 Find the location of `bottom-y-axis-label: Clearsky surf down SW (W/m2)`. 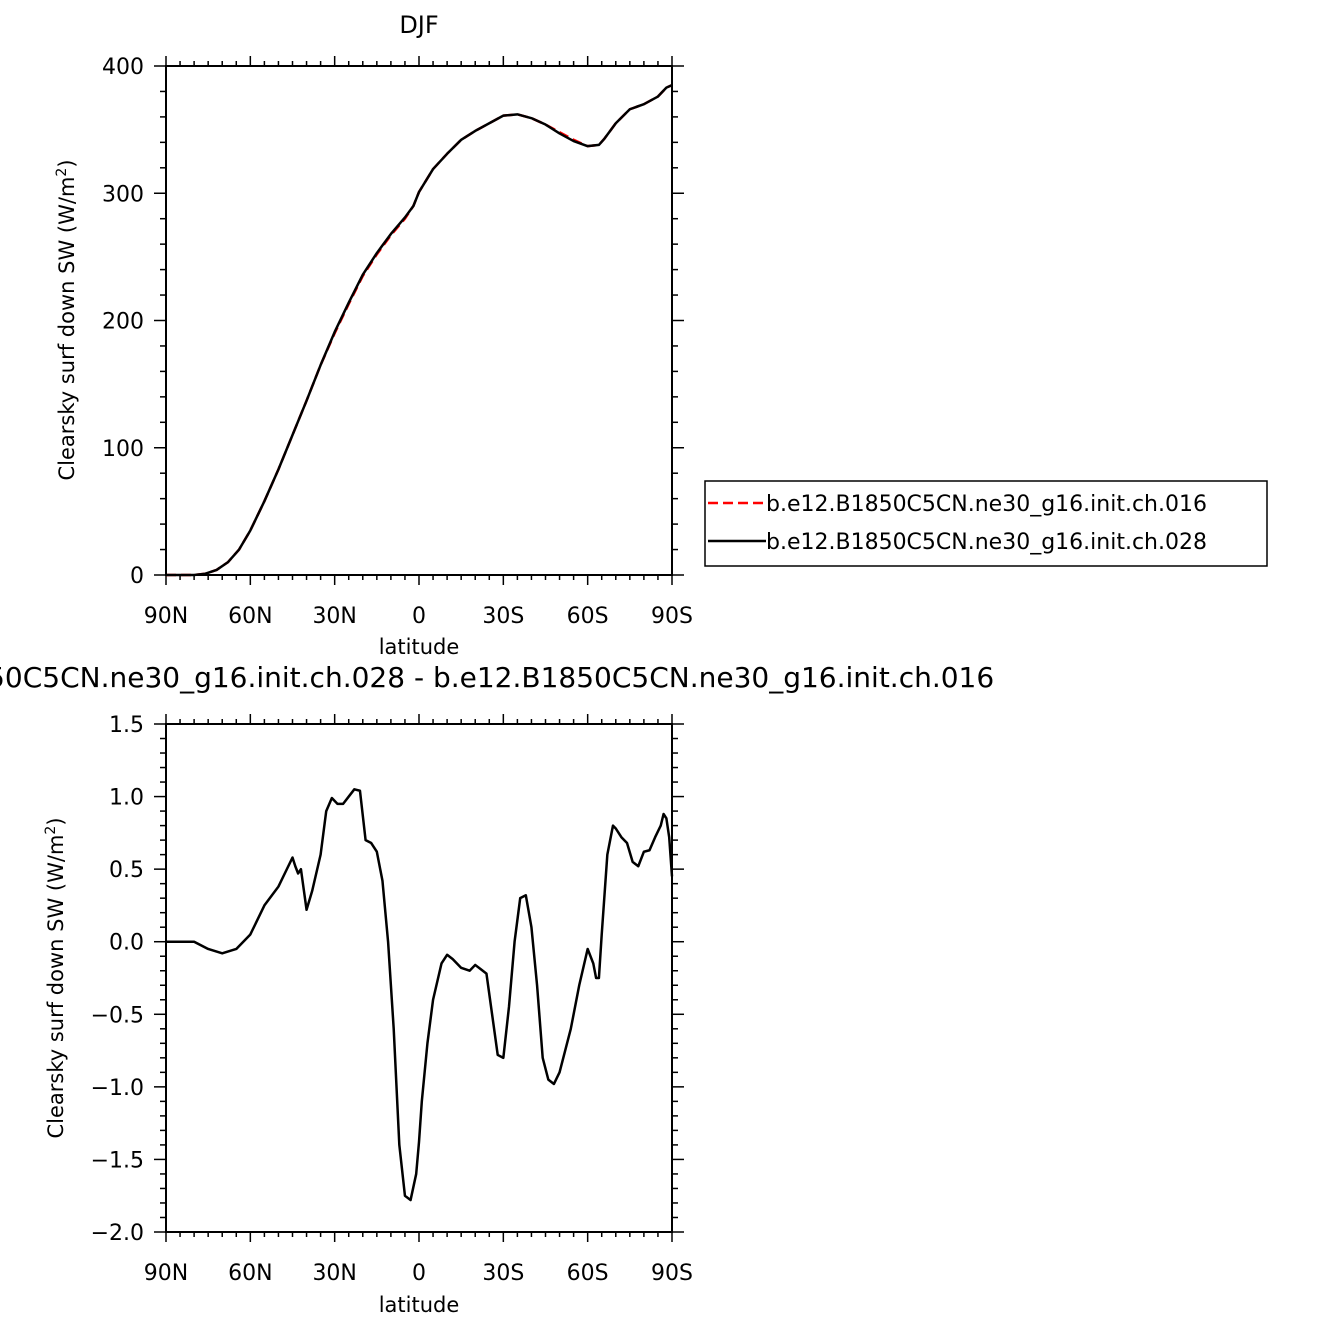

bottom-y-axis-label: Clearsky surf down SW (W/m2) is located at coordinates (55, 977).